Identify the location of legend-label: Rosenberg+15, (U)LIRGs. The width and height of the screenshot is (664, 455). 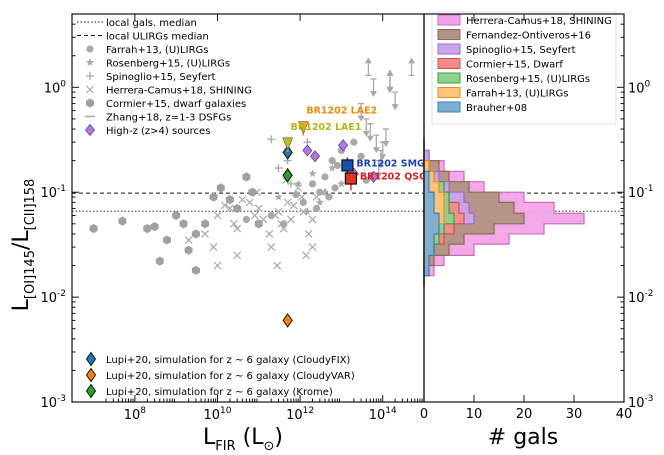
(528, 79).